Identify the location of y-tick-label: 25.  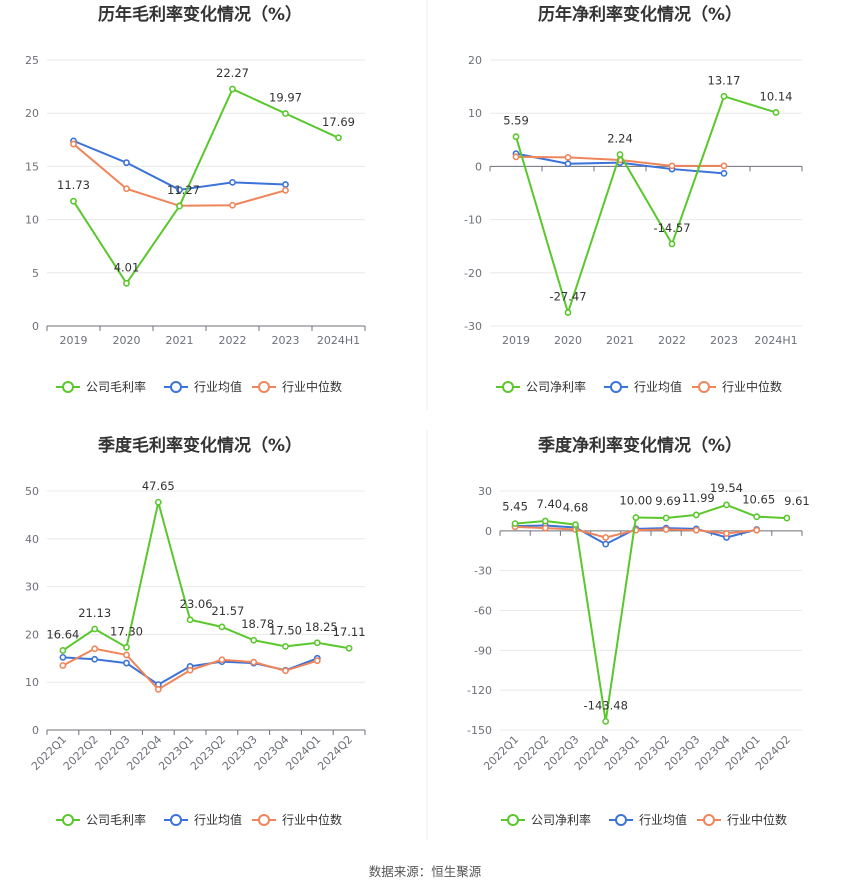
(32, 60).